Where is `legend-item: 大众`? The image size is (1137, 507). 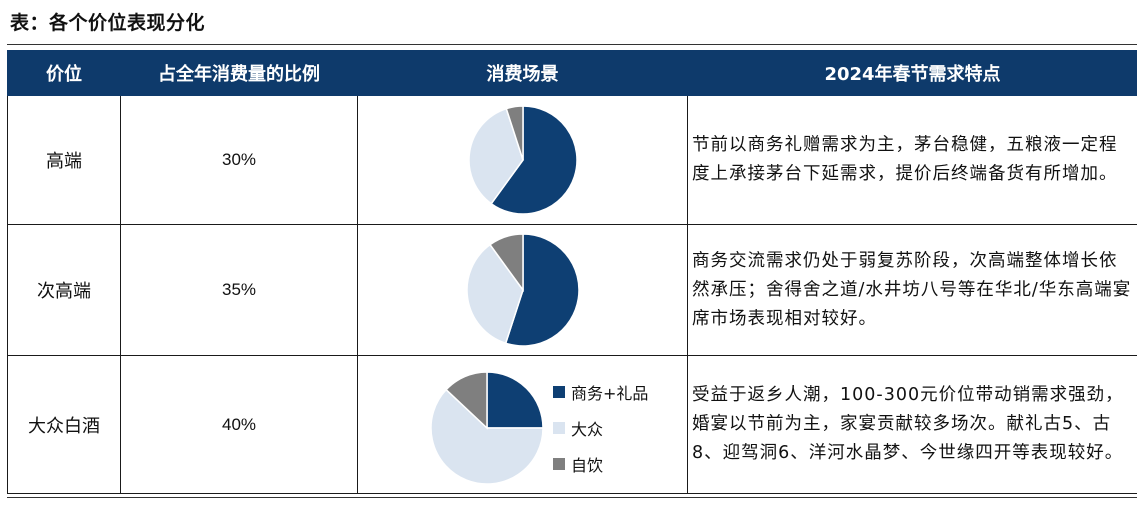 legend-item: 大众 is located at coordinates (600, 428).